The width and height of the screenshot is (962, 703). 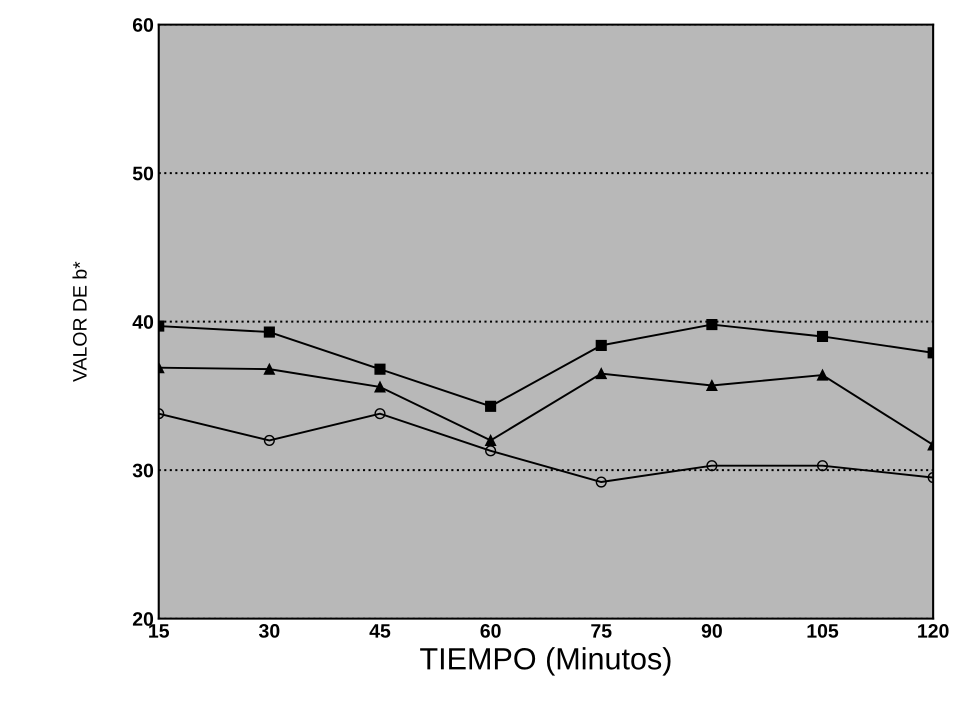 I want to click on y-tick-label: 40, so click(x=143, y=322).